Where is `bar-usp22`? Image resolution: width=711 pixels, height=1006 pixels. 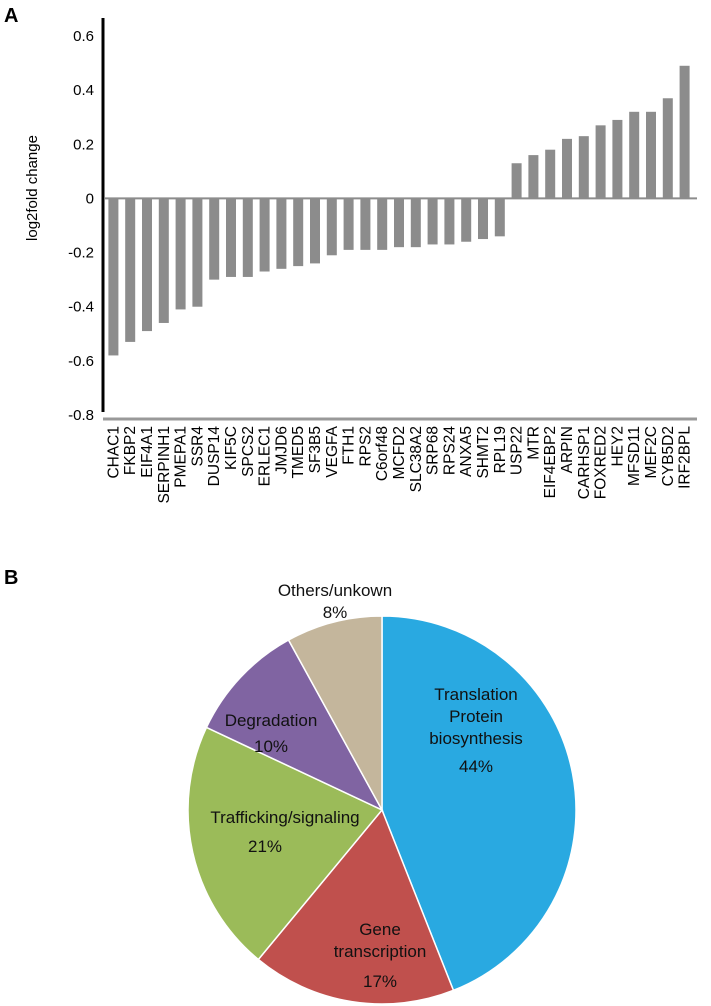
bar-usp22 is located at coordinates (516, 181).